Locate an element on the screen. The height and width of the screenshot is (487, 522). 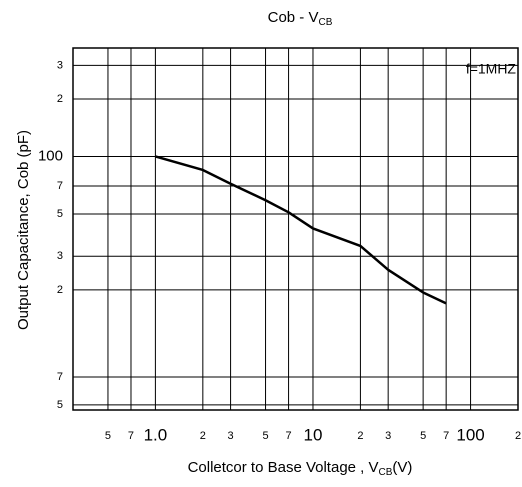
x-tick-label: 1.0 is located at coordinates (156, 434).